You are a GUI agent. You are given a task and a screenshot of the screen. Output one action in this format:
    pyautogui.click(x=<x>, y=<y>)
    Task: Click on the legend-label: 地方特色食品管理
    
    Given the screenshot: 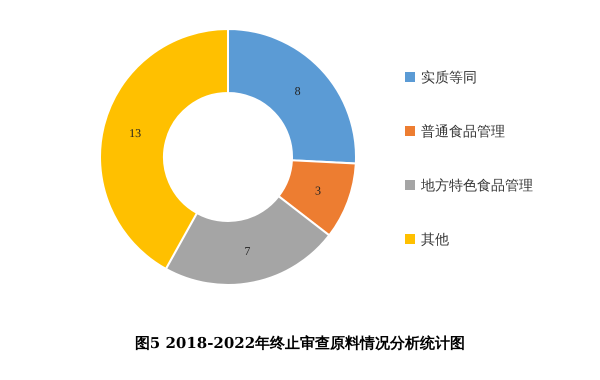 What is the action you would take?
    pyautogui.click(x=476, y=186)
    